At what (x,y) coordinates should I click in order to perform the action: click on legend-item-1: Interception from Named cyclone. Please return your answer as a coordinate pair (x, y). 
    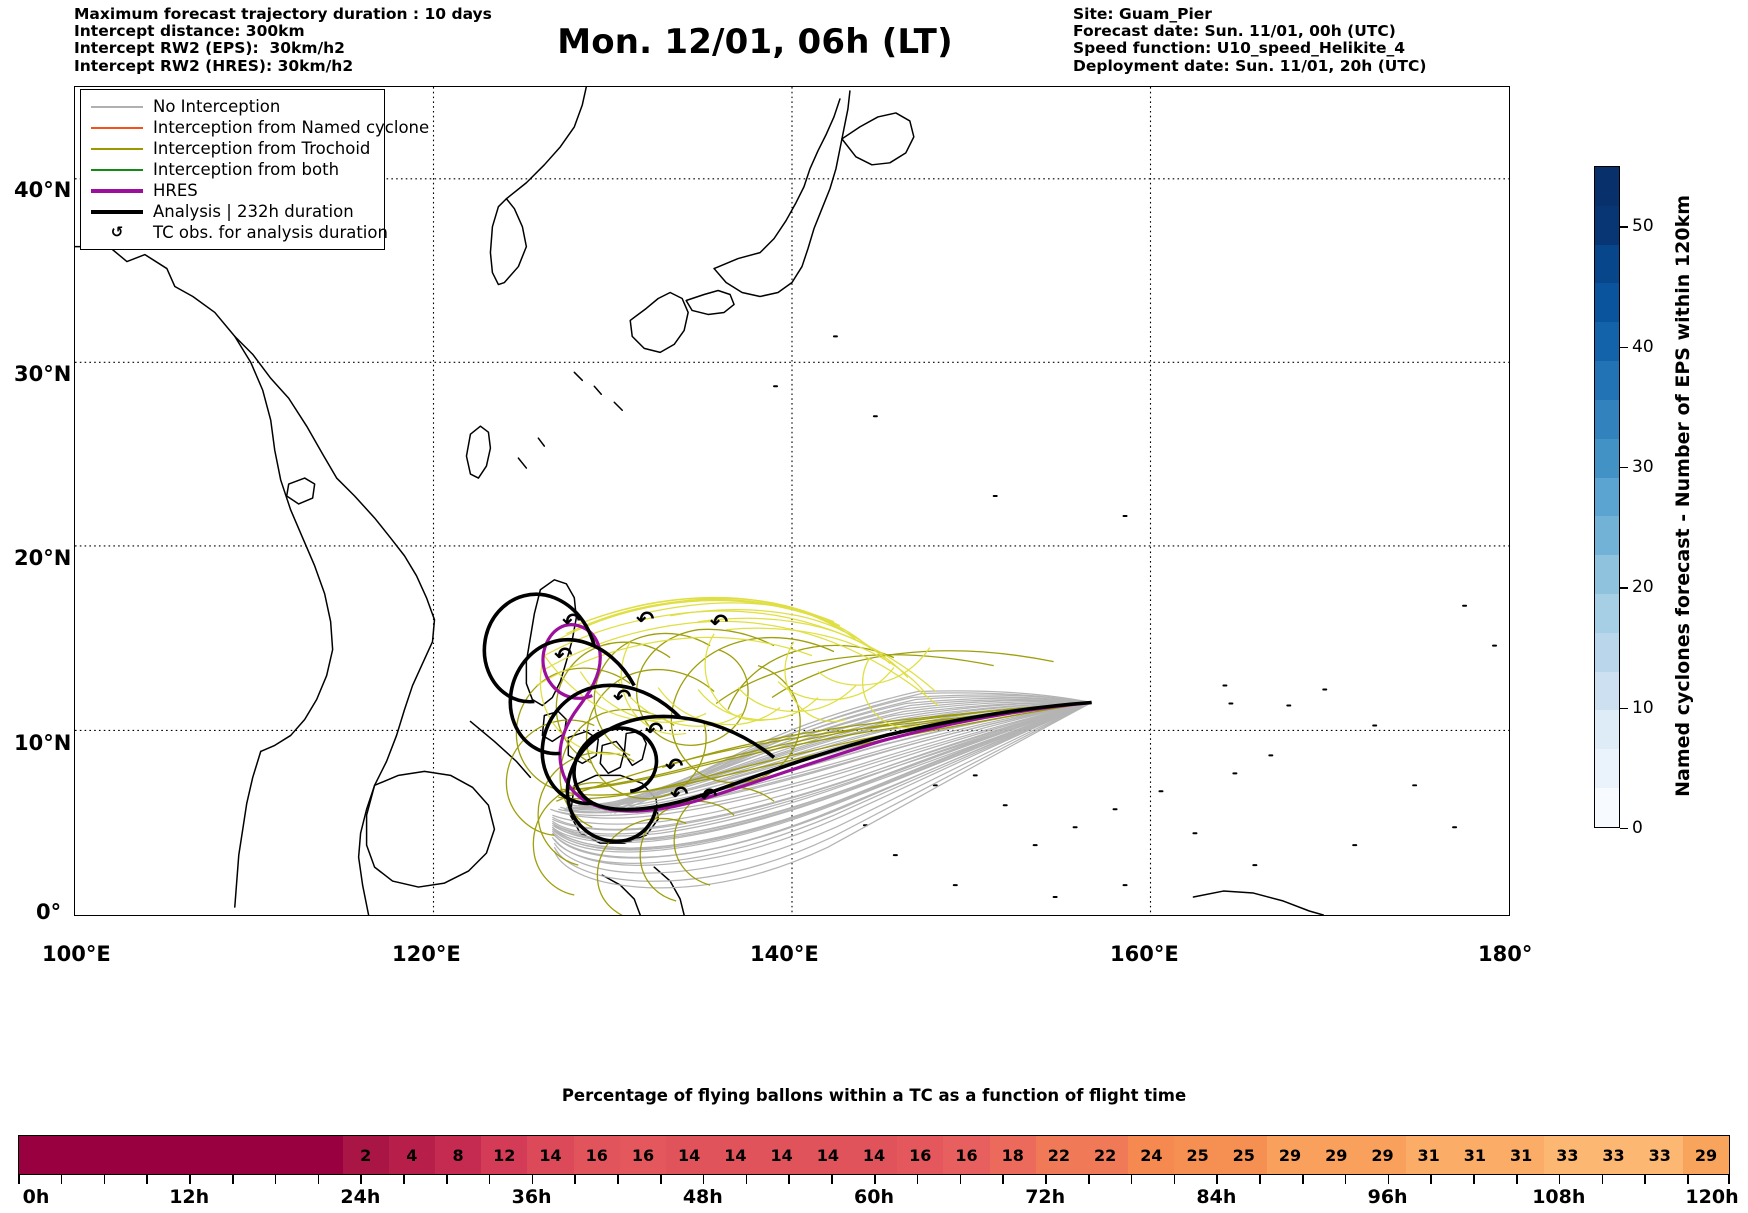
    Looking at the image, I should click on (258, 127).